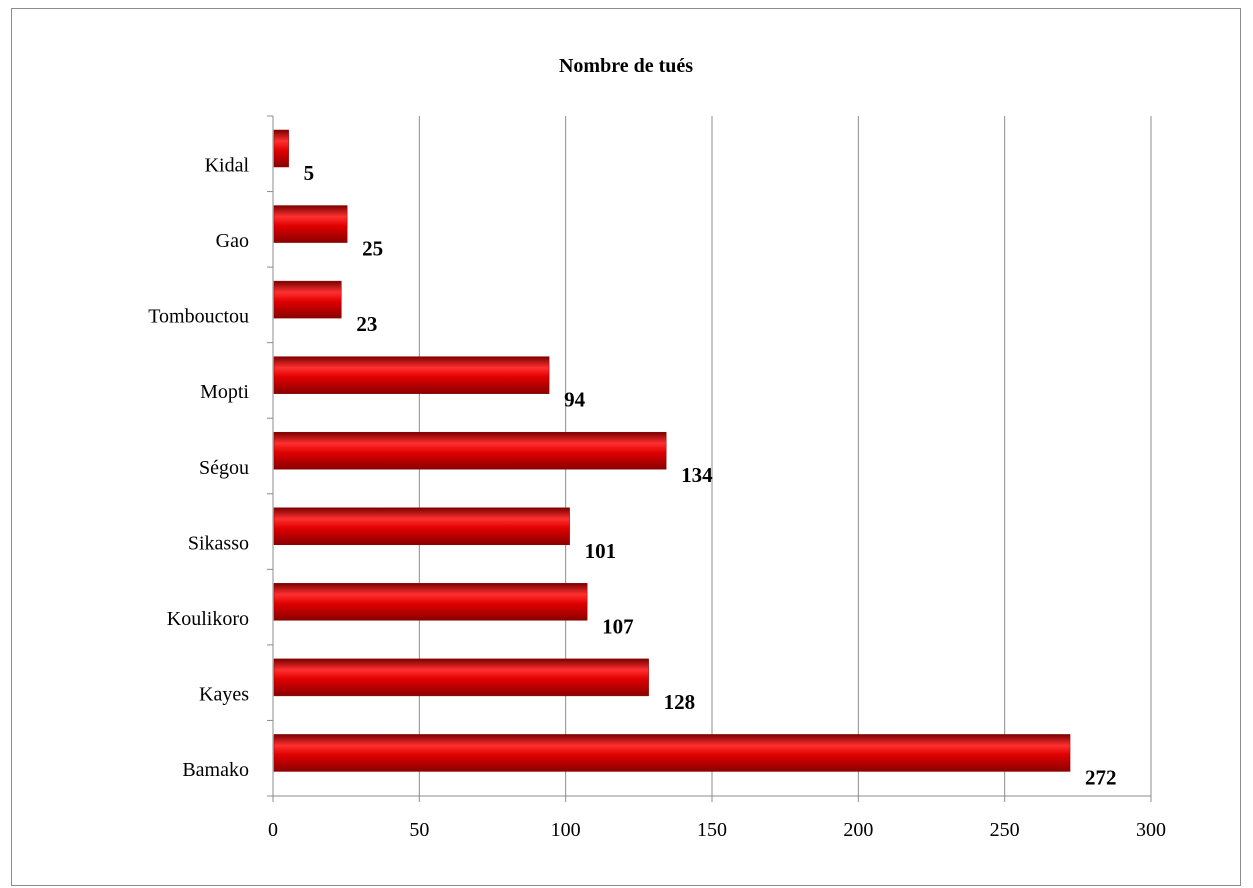 The width and height of the screenshot is (1253, 888). I want to click on bar-bamako, so click(672, 753).